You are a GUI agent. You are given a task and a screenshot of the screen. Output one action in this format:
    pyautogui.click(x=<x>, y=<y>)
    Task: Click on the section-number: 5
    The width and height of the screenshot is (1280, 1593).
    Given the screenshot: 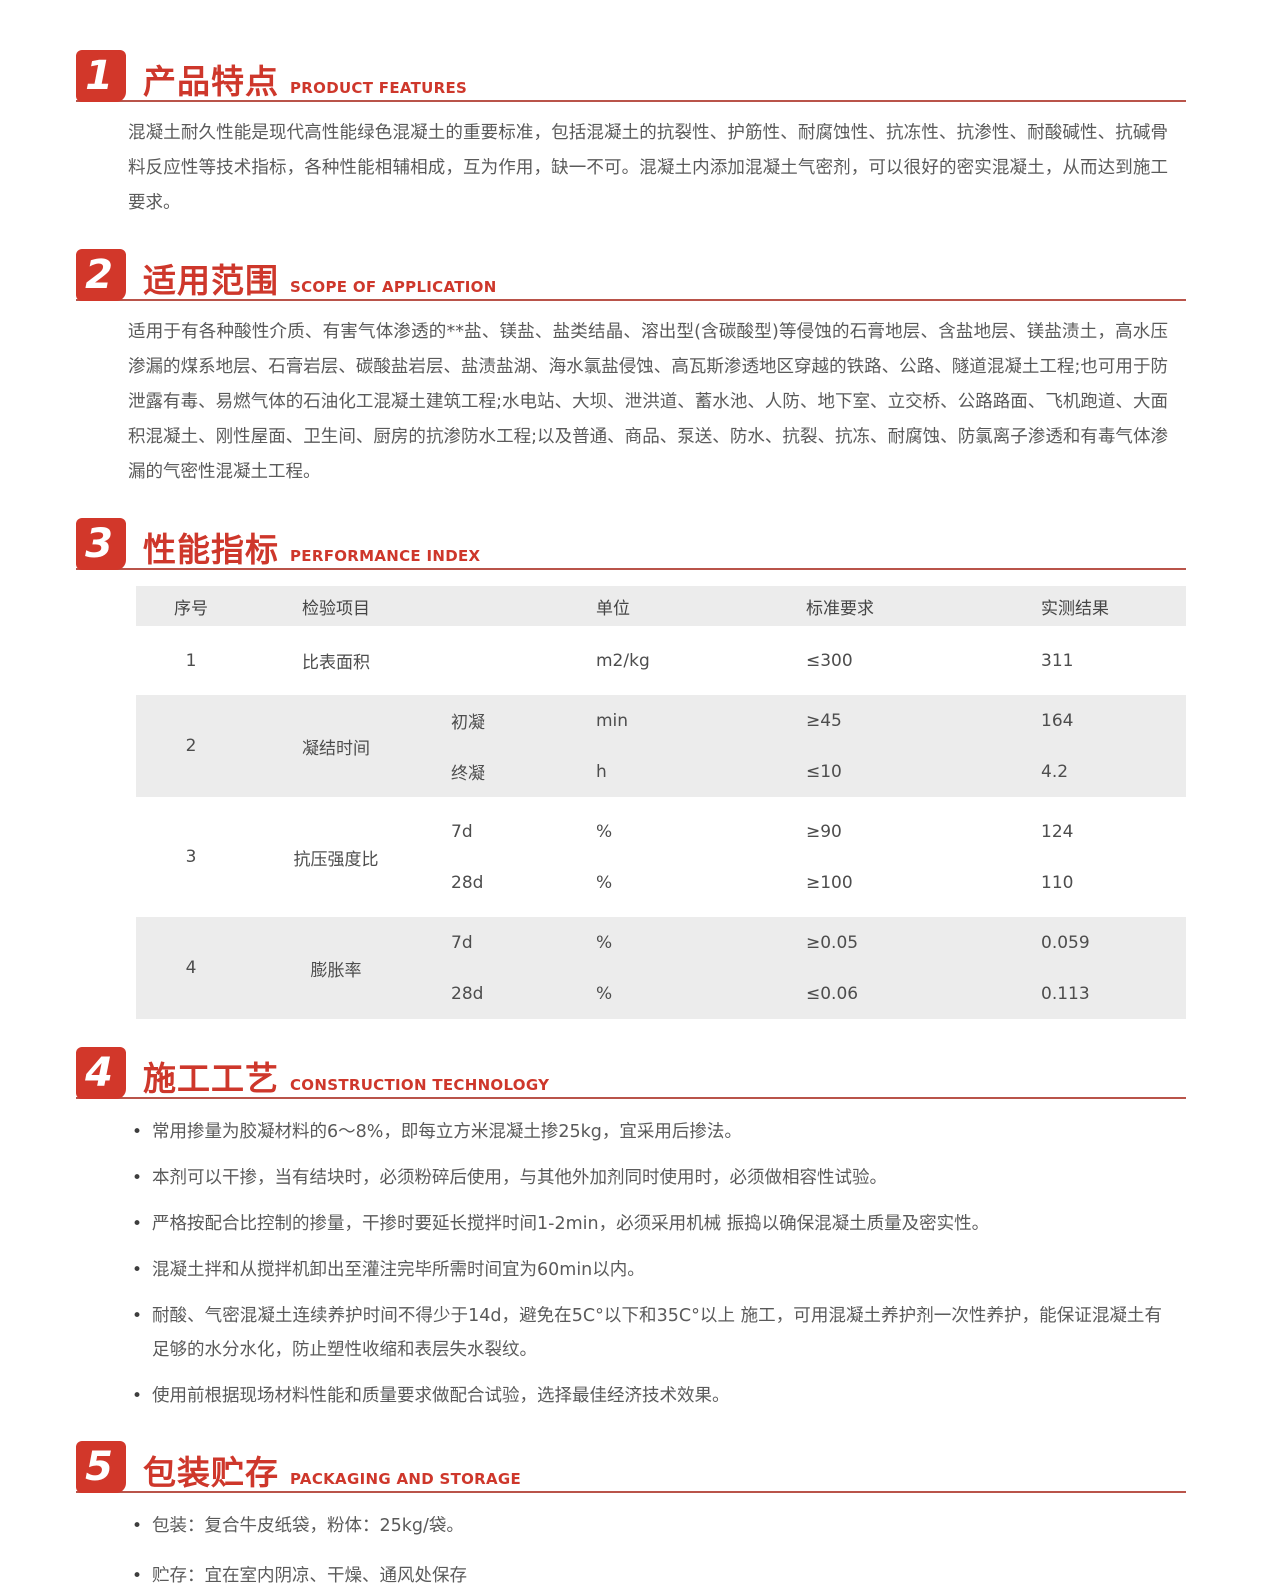 What is the action you would take?
    pyautogui.click(x=99, y=1467)
    